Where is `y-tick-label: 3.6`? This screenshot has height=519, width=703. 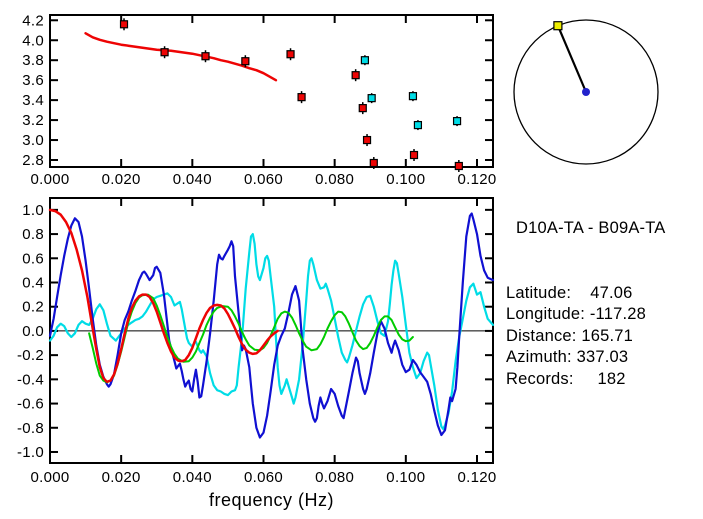 y-tick-label: 3.6 is located at coordinates (33, 80).